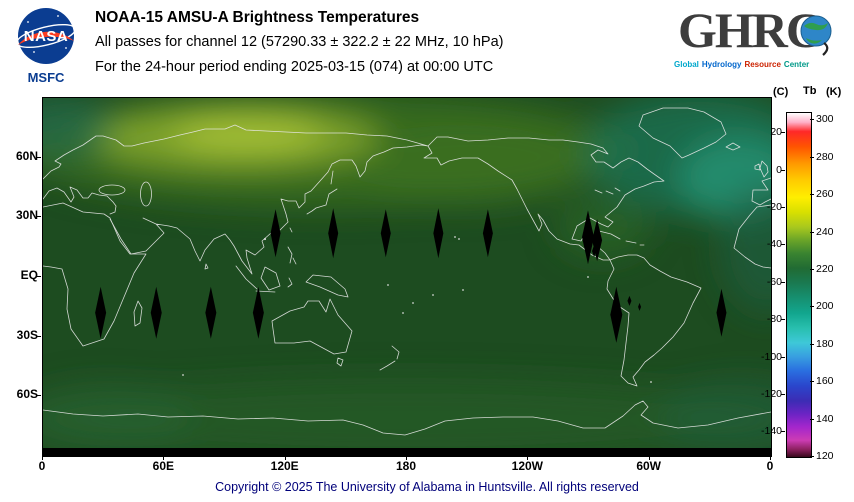 The width and height of the screenshot is (854, 502). Describe the element at coordinates (405, 466) in the screenshot. I see `lon-label: 180` at that location.